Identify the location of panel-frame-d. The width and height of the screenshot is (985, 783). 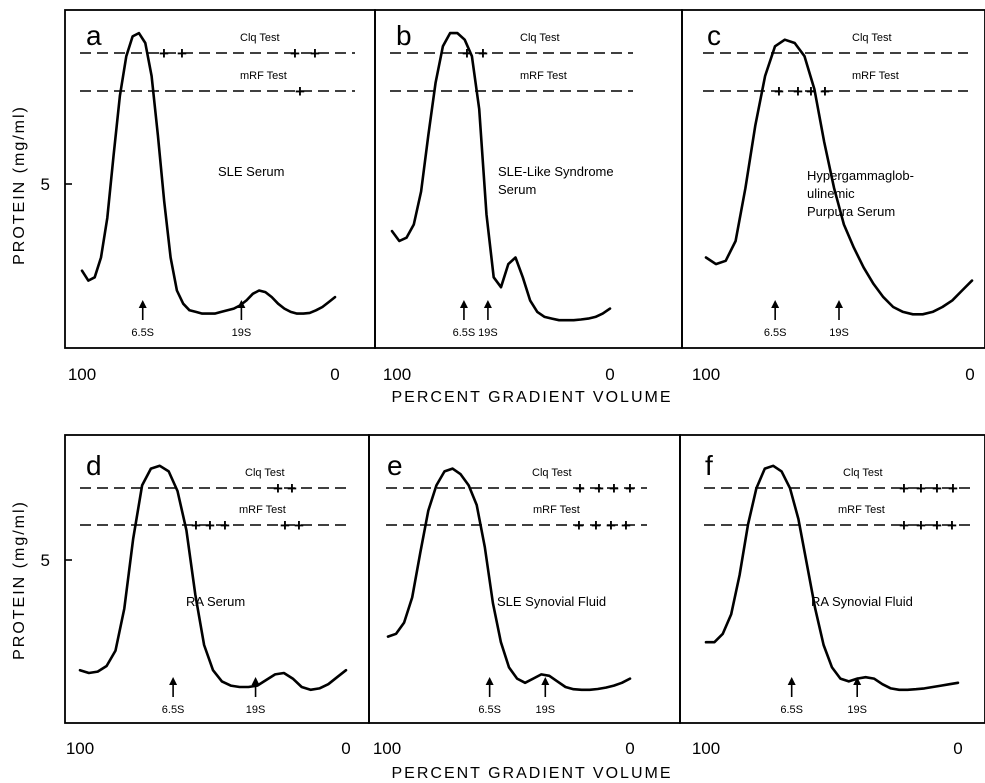
(217, 579).